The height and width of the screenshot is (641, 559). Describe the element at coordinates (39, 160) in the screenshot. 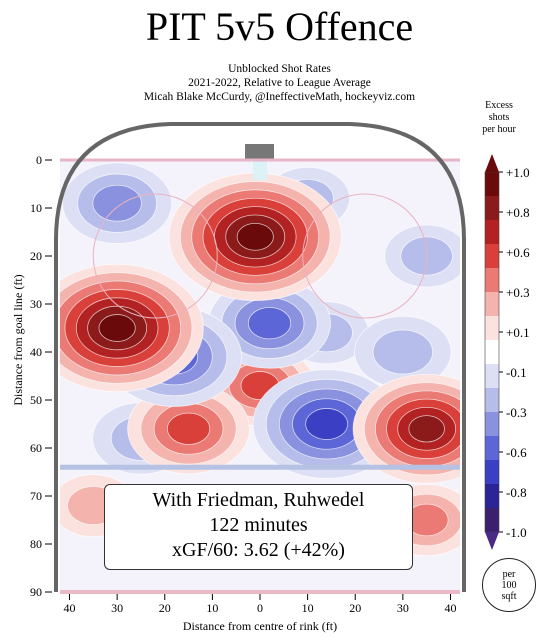

I see `y-tick-label: 0` at that location.